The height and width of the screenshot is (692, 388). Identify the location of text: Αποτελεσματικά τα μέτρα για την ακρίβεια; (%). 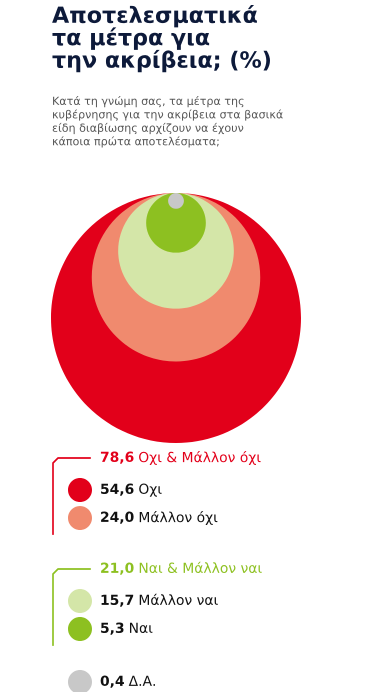
(161, 38).